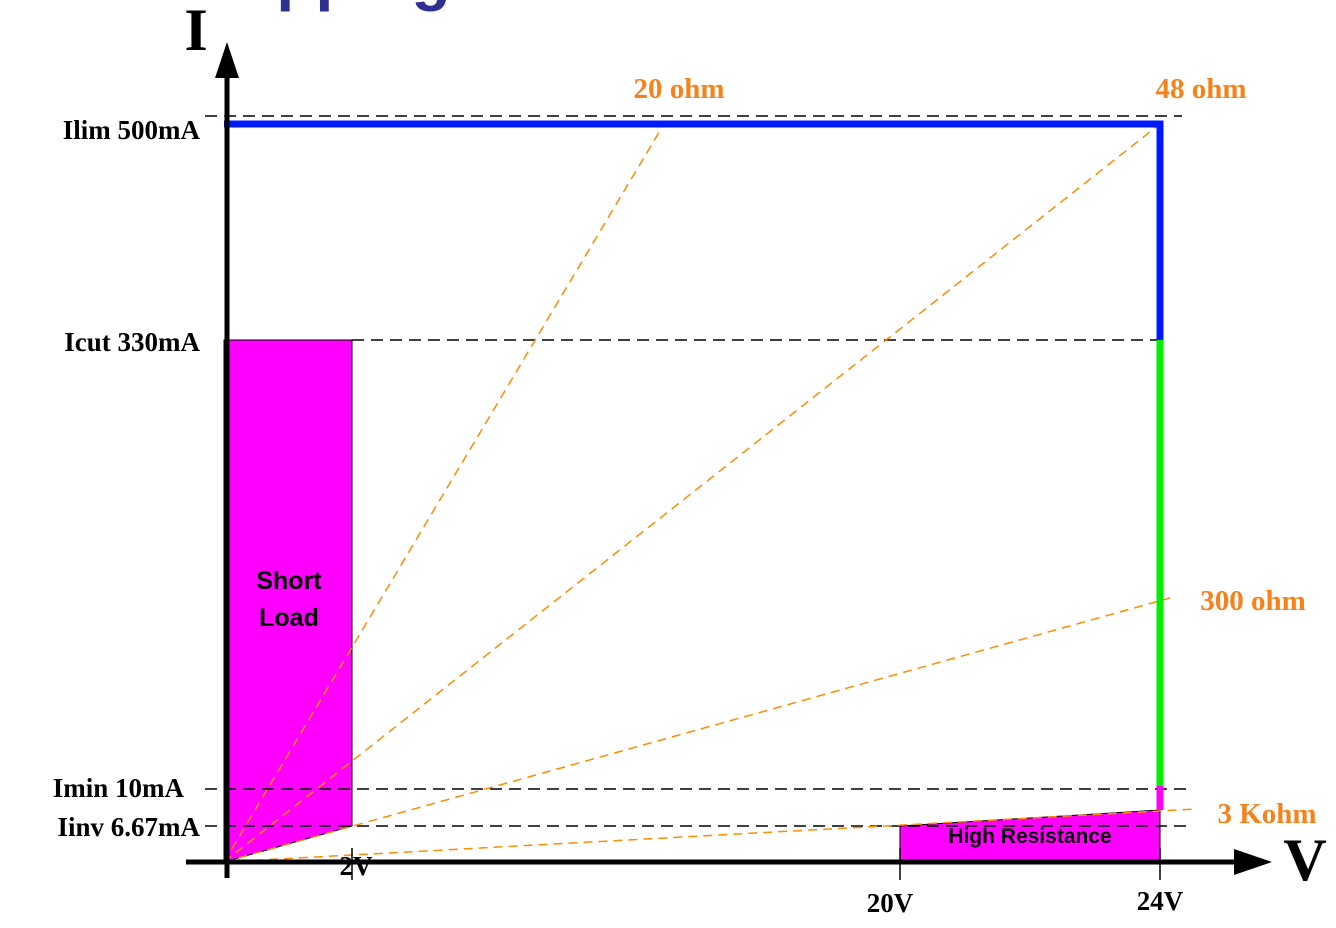 The image size is (1336, 928). I want to click on short-load-region, so click(288, 601).